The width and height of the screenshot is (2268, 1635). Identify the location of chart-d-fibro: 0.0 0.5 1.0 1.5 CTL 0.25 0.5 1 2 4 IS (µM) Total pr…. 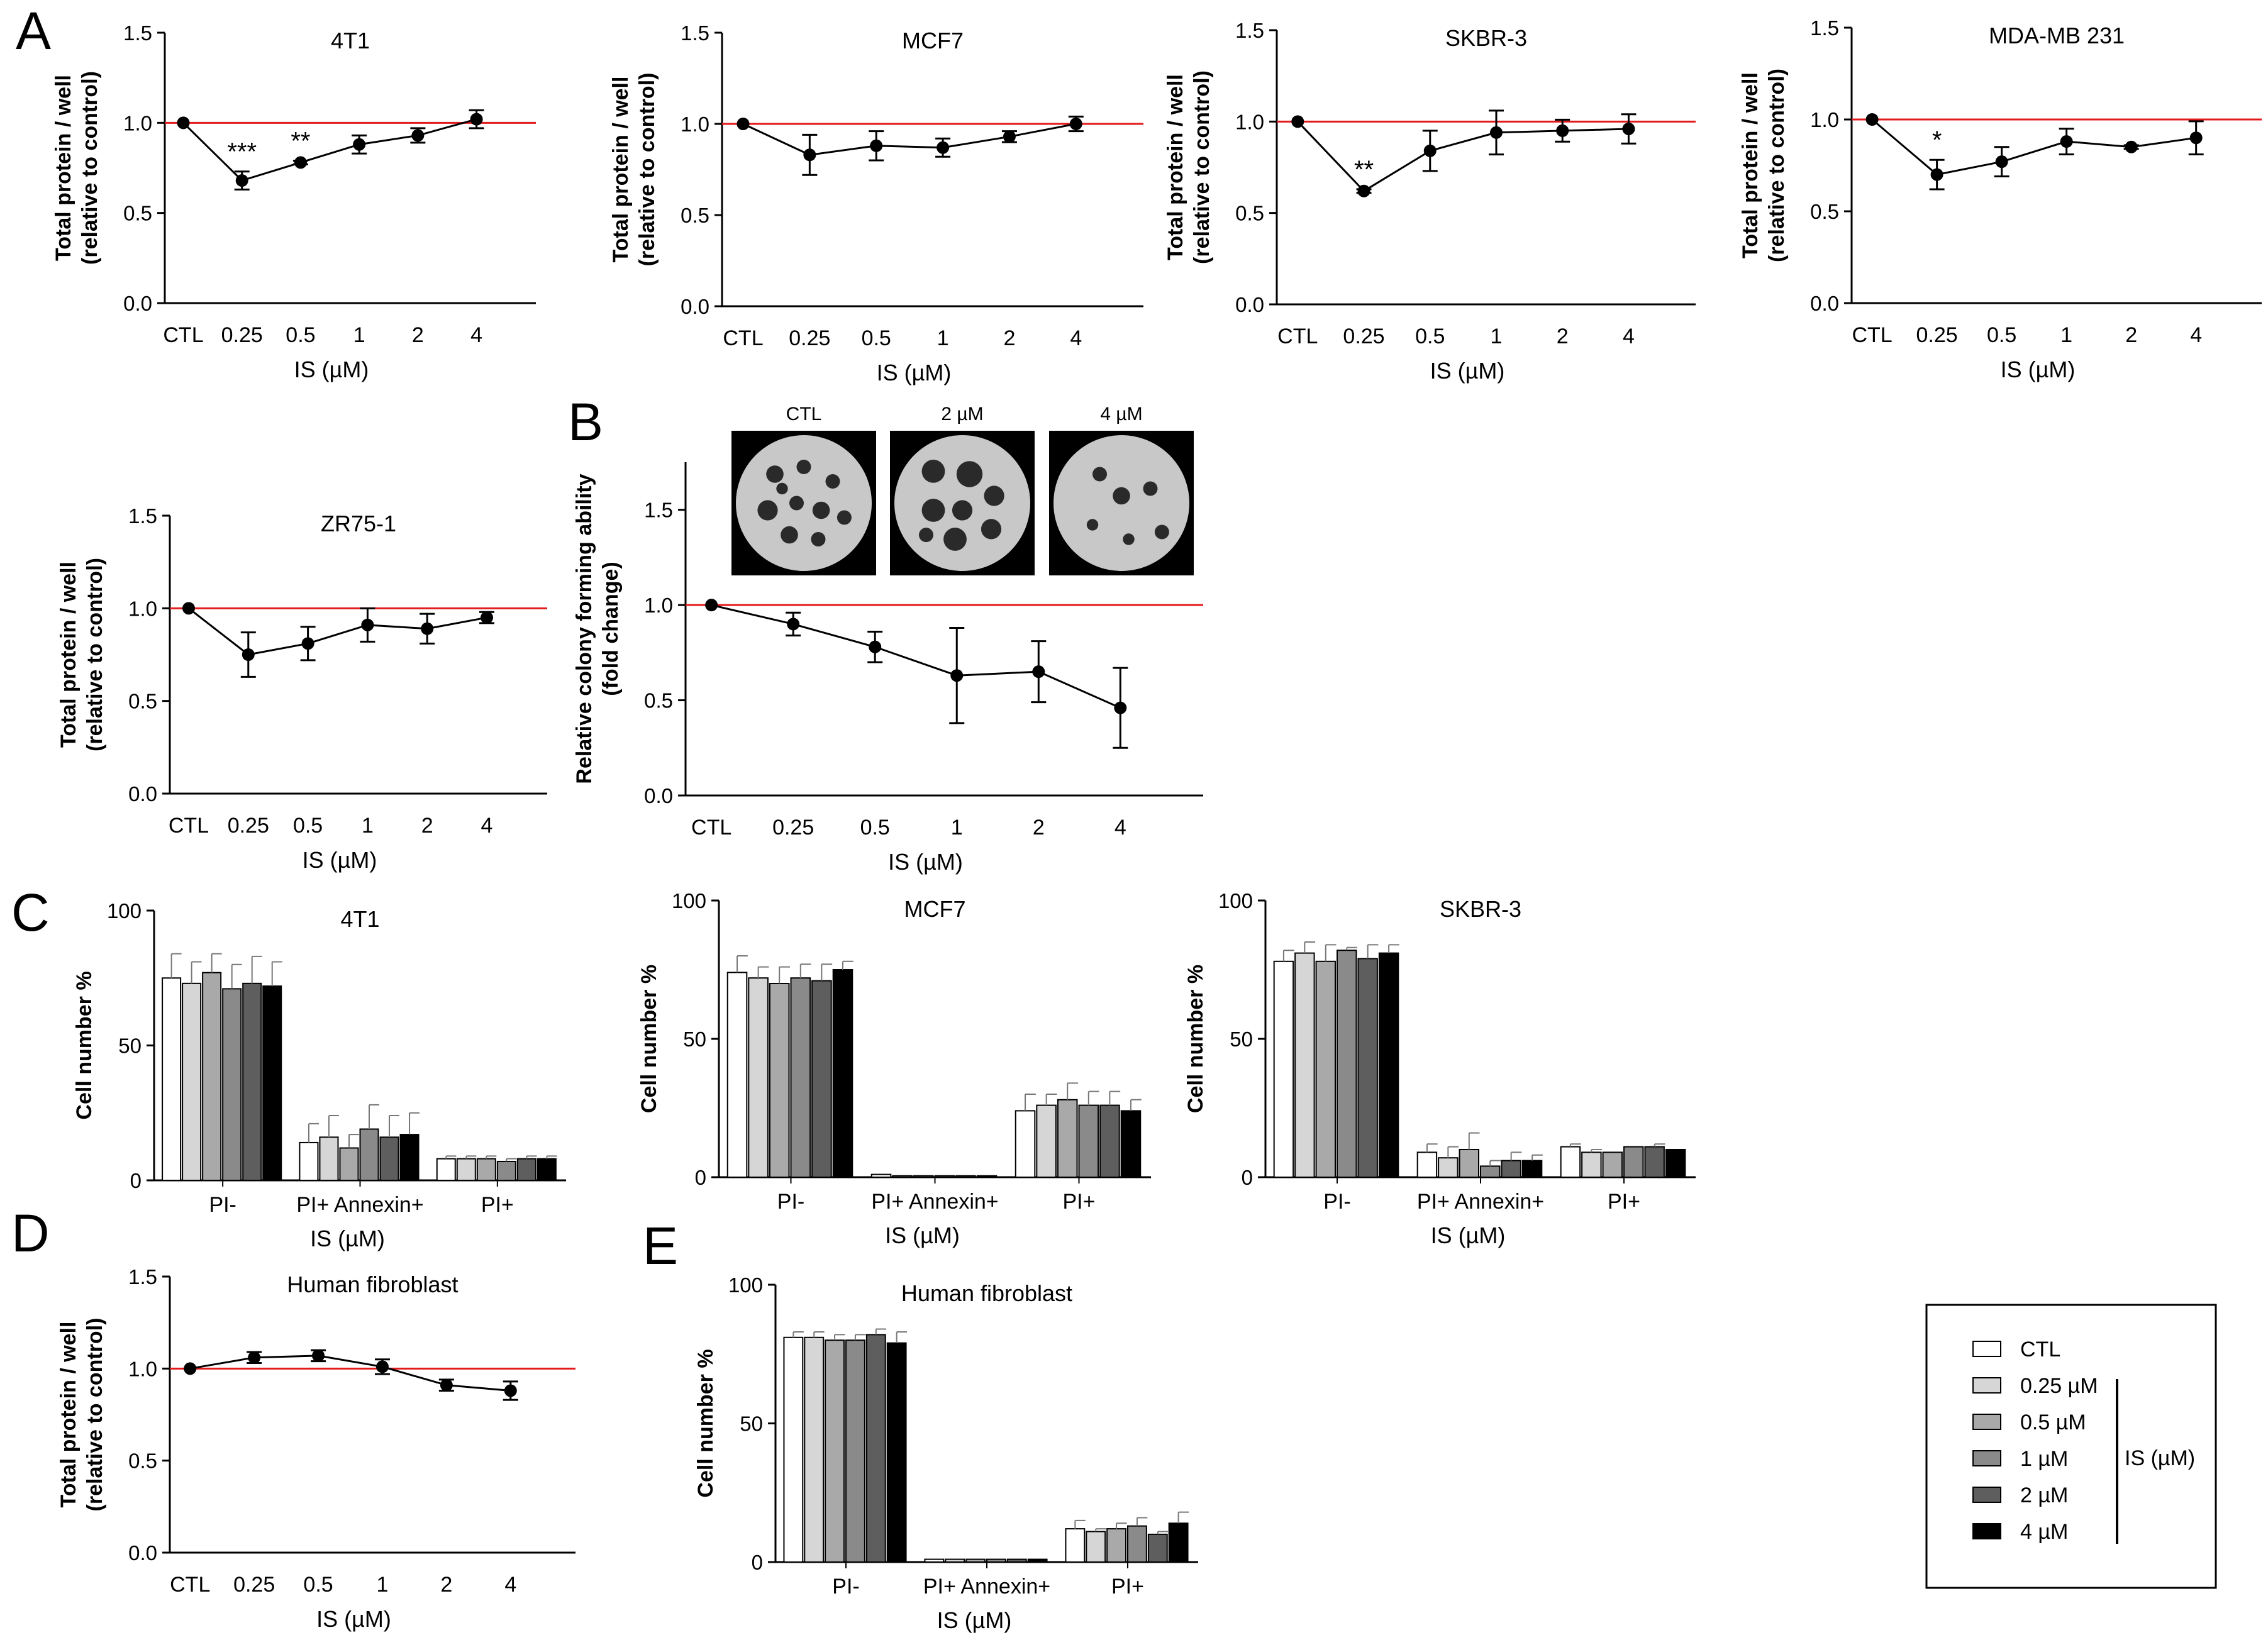
(316, 1448).